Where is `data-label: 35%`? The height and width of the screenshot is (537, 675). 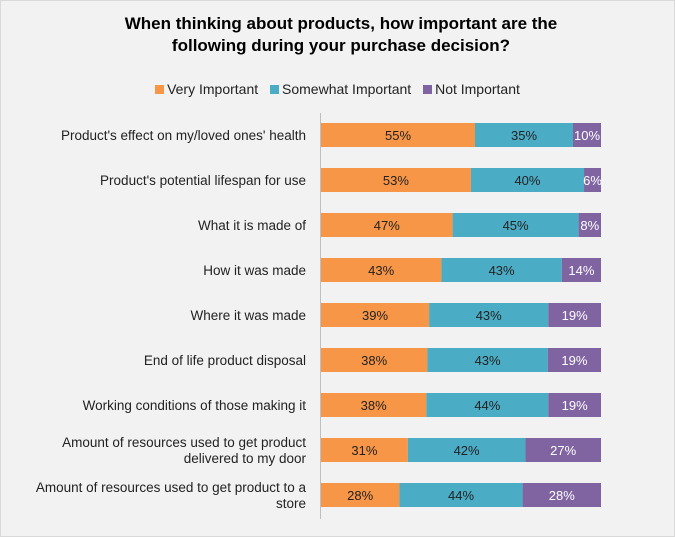 data-label: 35% is located at coordinates (524, 135).